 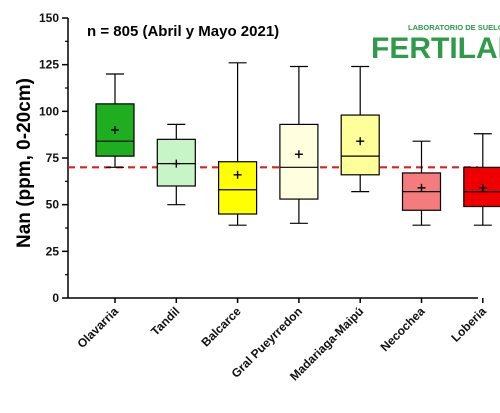 What do you see at coordinates (49, 18) in the screenshot?
I see `y-tick-label: 150` at bounding box center [49, 18].